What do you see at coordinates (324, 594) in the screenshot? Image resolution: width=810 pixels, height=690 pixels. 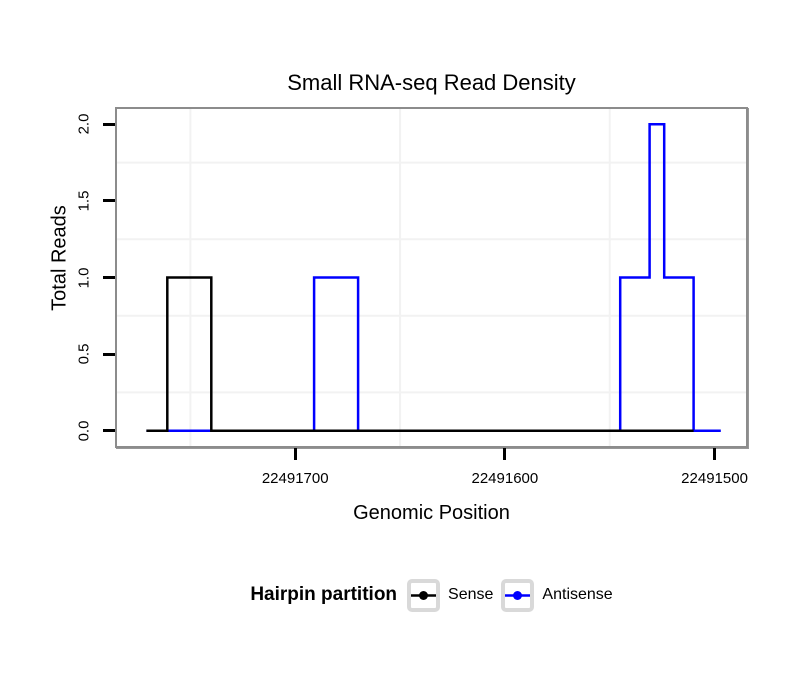 I see `legend-title: Hairpin partition` at bounding box center [324, 594].